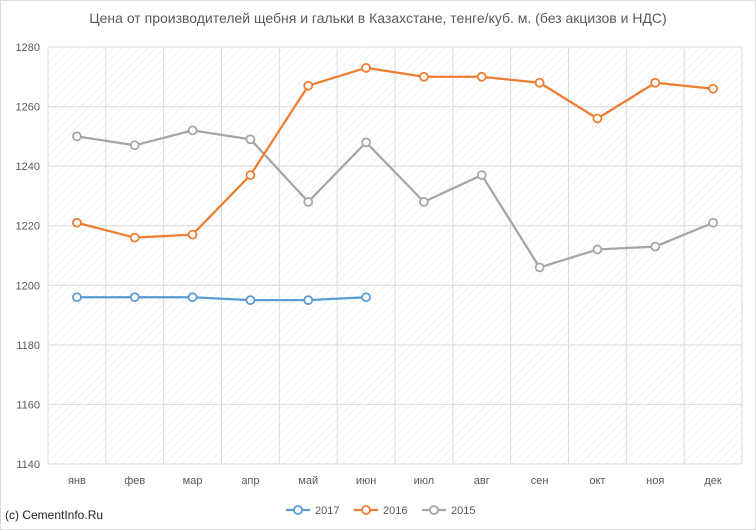 The image size is (756, 530). I want to click on x-tick-label: фев, so click(134, 481).